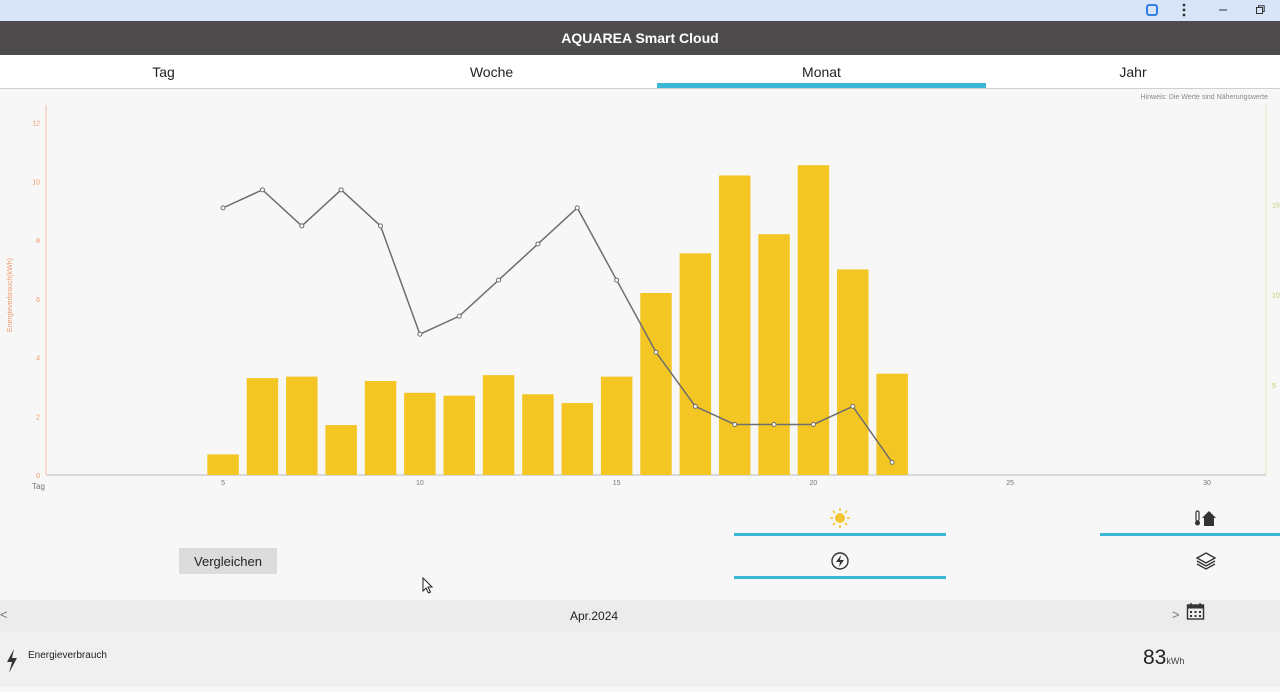 The width and height of the screenshot is (1280, 692). Describe the element at coordinates (223, 483) in the screenshot. I see `x-tick-label: 5` at that location.